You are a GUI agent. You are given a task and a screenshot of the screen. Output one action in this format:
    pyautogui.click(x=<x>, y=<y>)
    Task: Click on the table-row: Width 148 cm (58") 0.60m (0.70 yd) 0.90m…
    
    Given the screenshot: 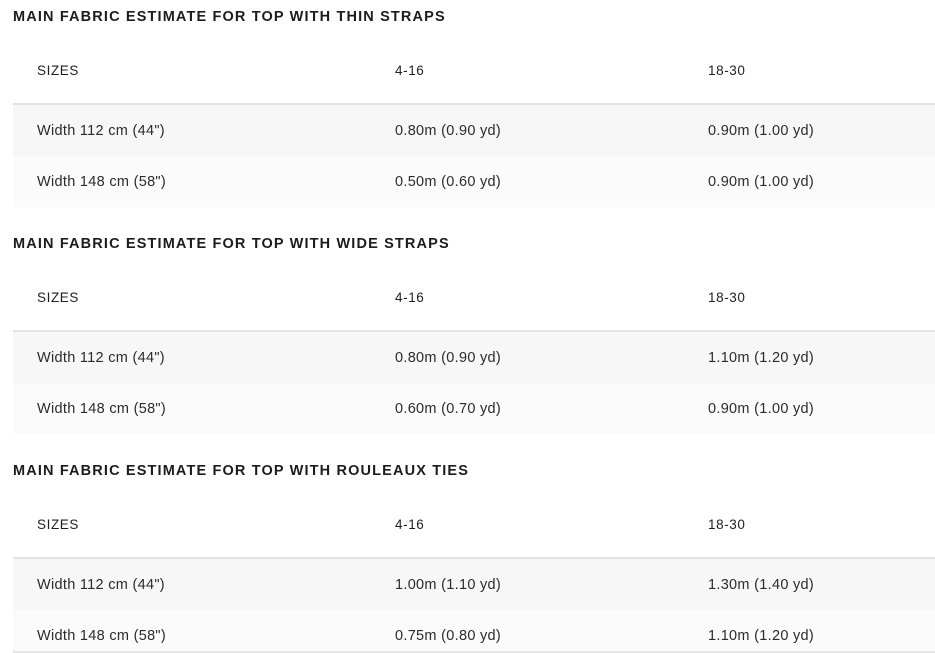 What is the action you would take?
    pyautogui.click(x=474, y=408)
    